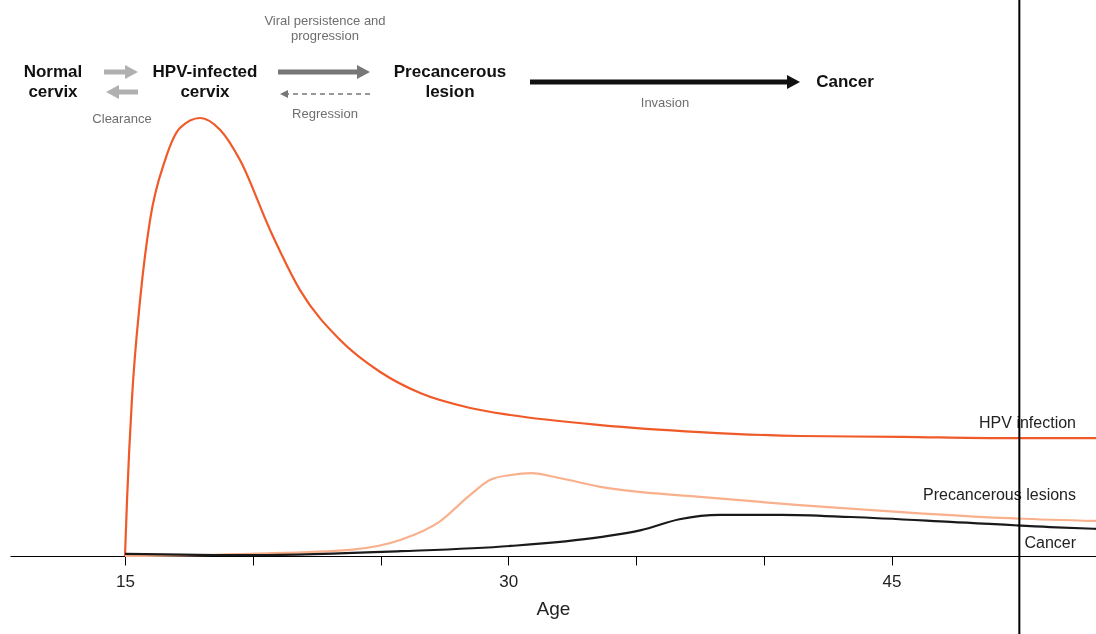  What do you see at coordinates (450, 82) in the screenshot?
I see `text: Precancerous lesion` at bounding box center [450, 82].